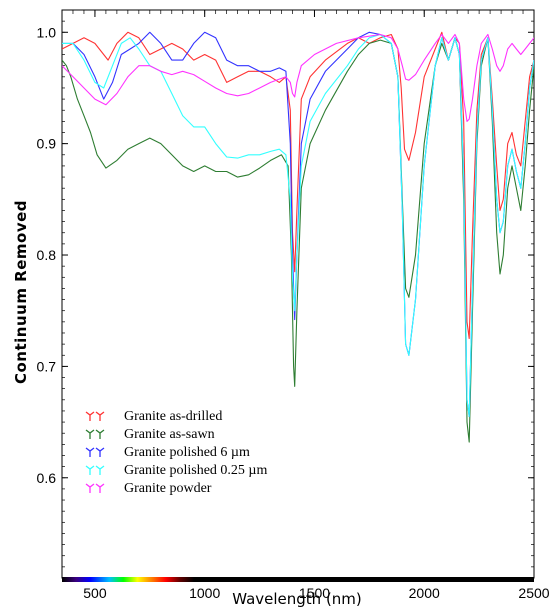  I want to click on x-tick-label: 2000, so click(424, 593).